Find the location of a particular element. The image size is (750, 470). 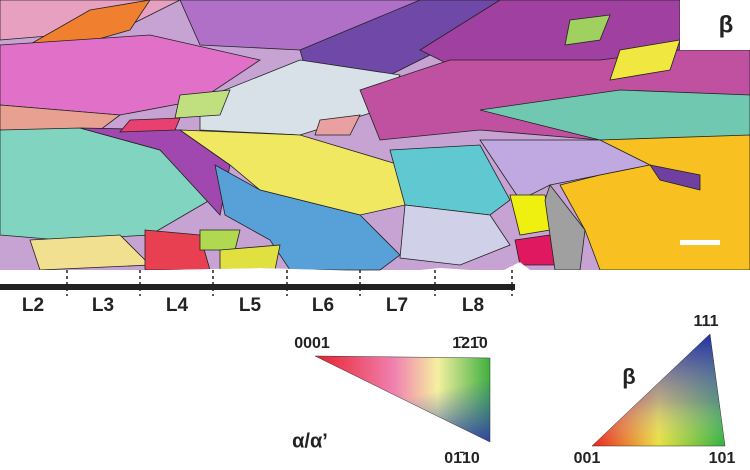

alpha-corner: 1̄21̄0 is located at coordinates (470, 343).